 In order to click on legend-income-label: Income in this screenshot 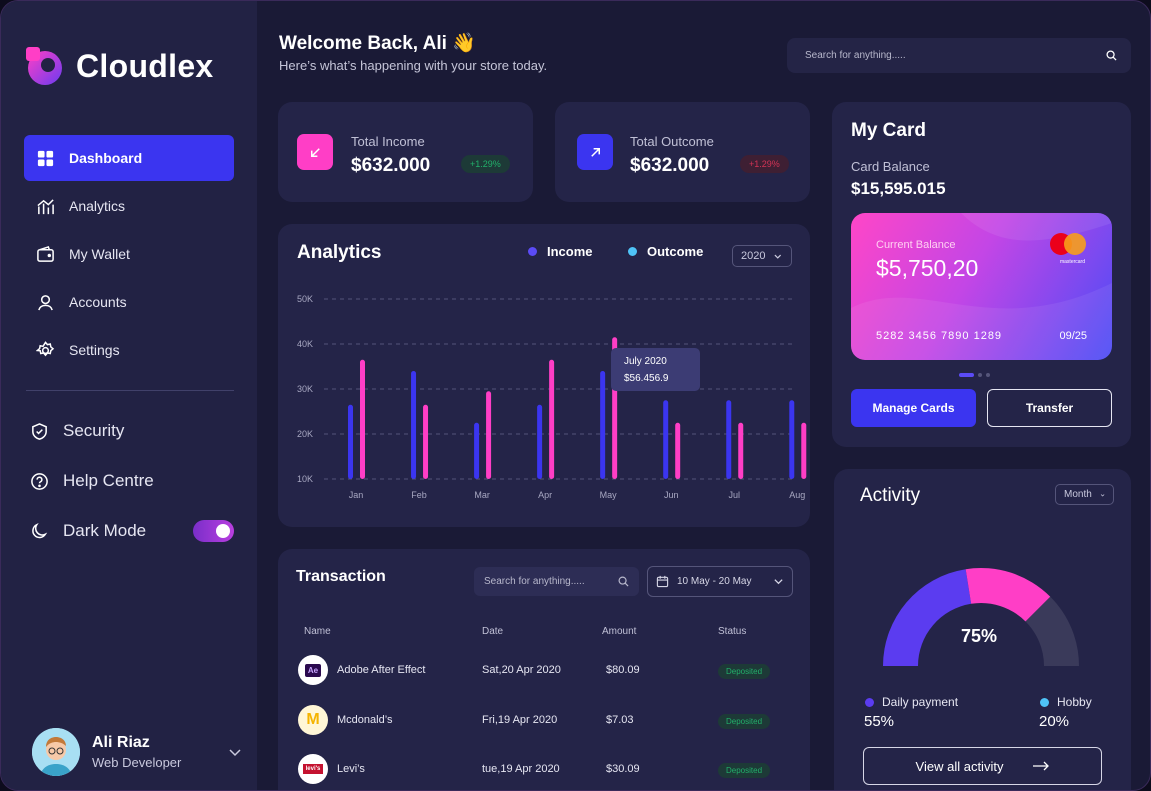, I will do `click(570, 251)`.